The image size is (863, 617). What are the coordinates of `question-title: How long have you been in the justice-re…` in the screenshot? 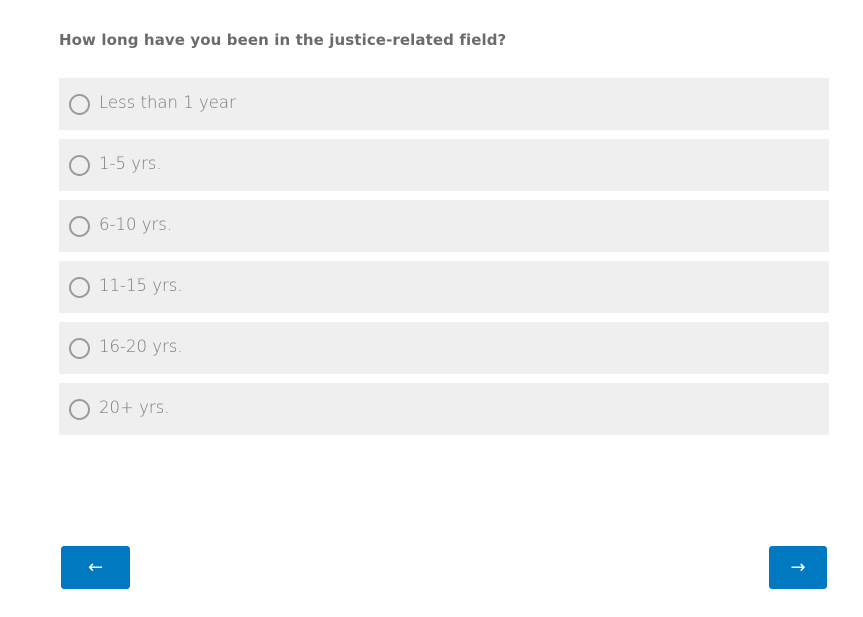 It's located at (283, 40).